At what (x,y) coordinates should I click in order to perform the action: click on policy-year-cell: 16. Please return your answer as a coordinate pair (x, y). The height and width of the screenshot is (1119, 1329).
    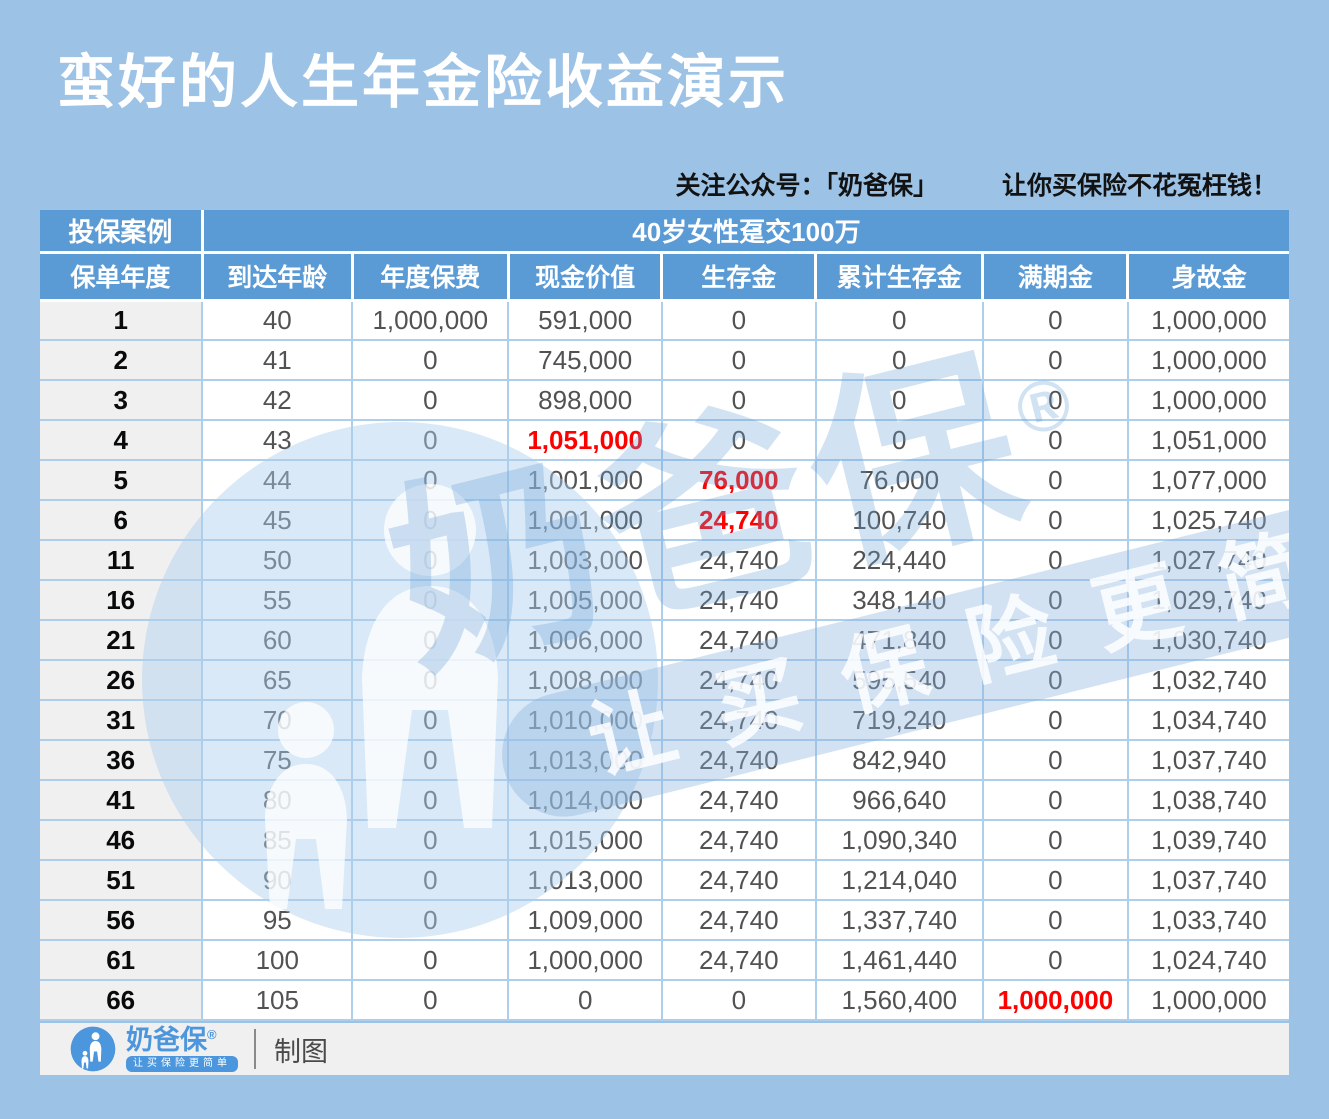
    Looking at the image, I should click on (122, 600).